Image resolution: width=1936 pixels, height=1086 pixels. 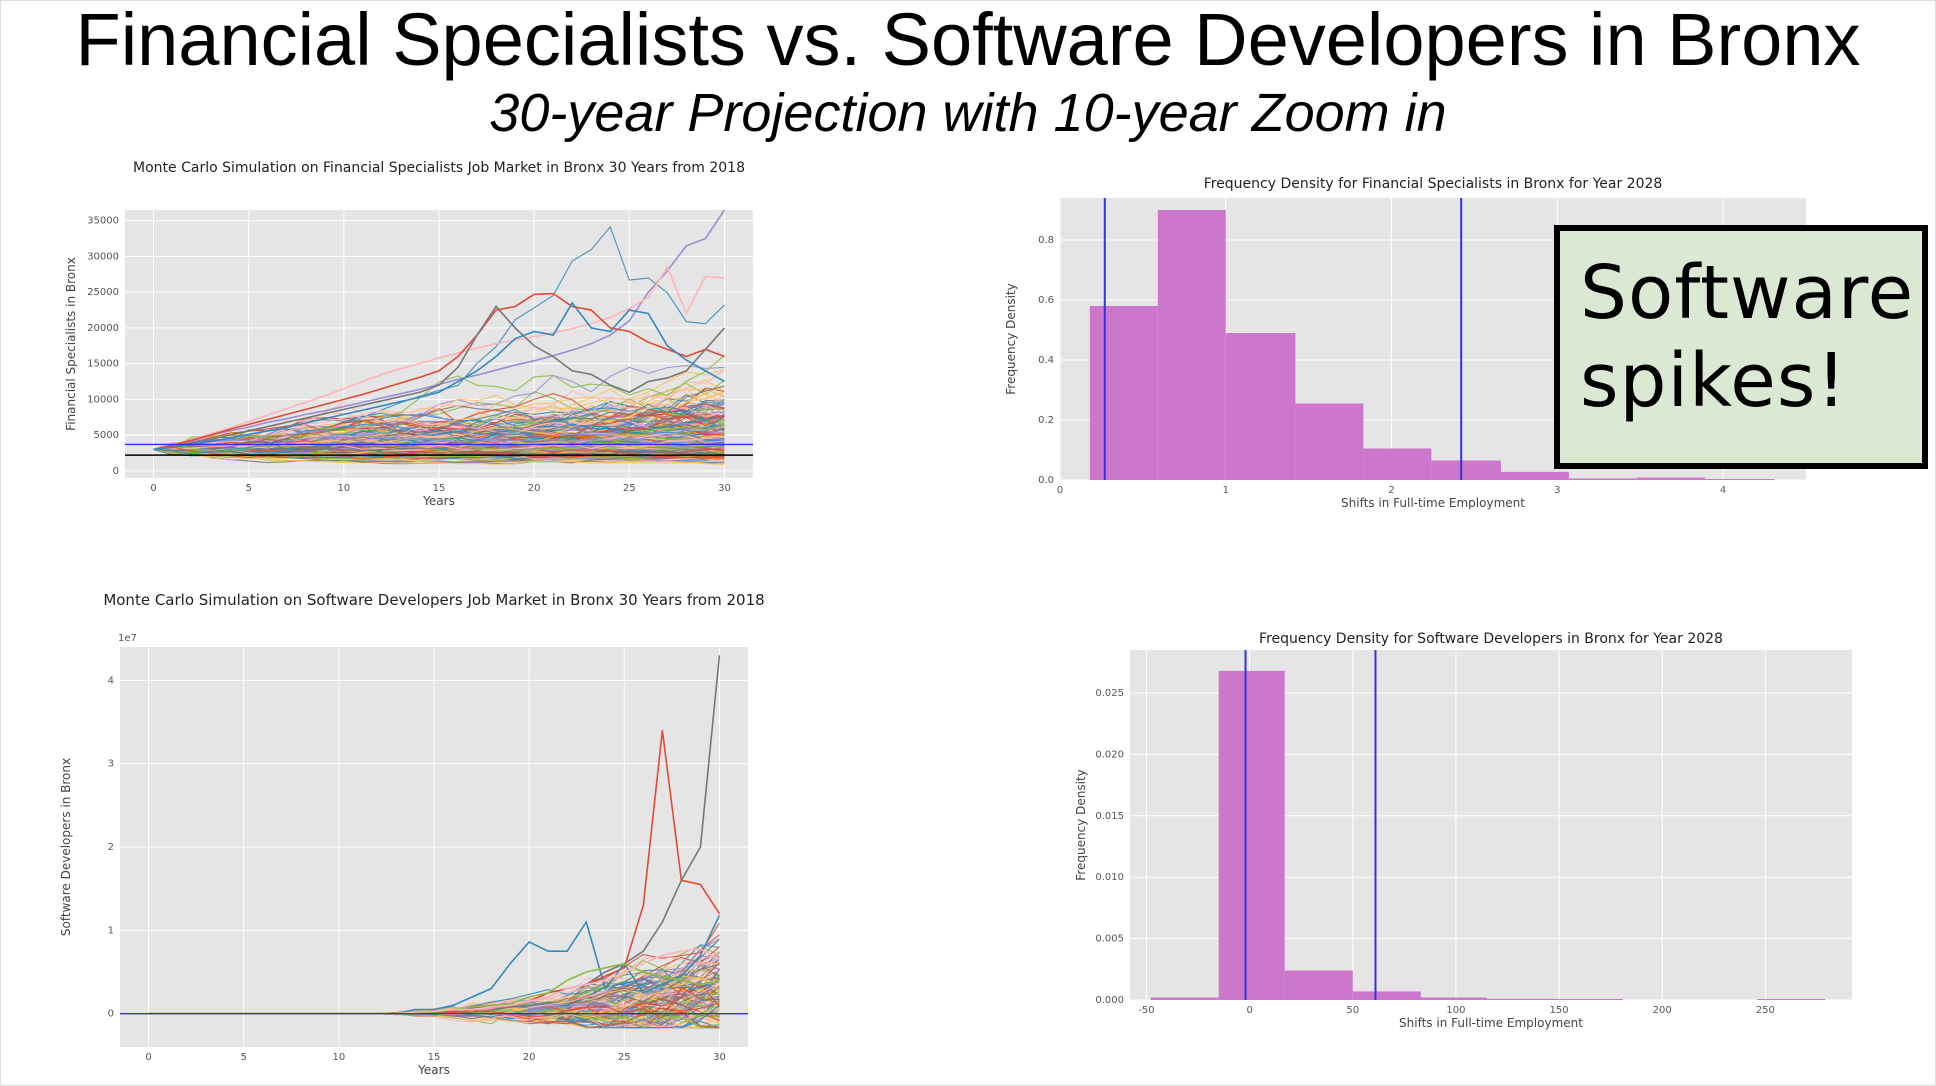 What do you see at coordinates (103, 221) in the screenshot?
I see `y-tick-label: 35000` at bounding box center [103, 221].